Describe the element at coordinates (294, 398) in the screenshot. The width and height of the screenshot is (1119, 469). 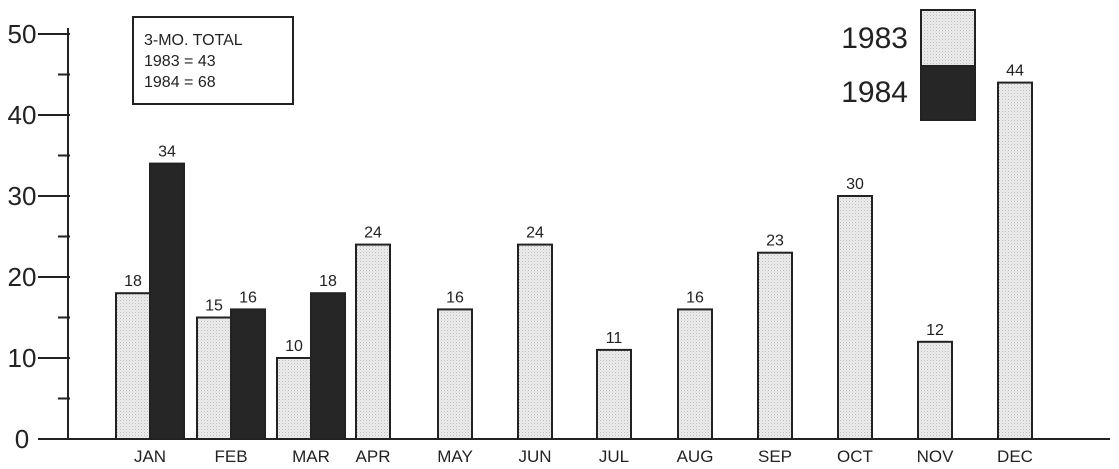
I see `bar-1983-mar` at that location.